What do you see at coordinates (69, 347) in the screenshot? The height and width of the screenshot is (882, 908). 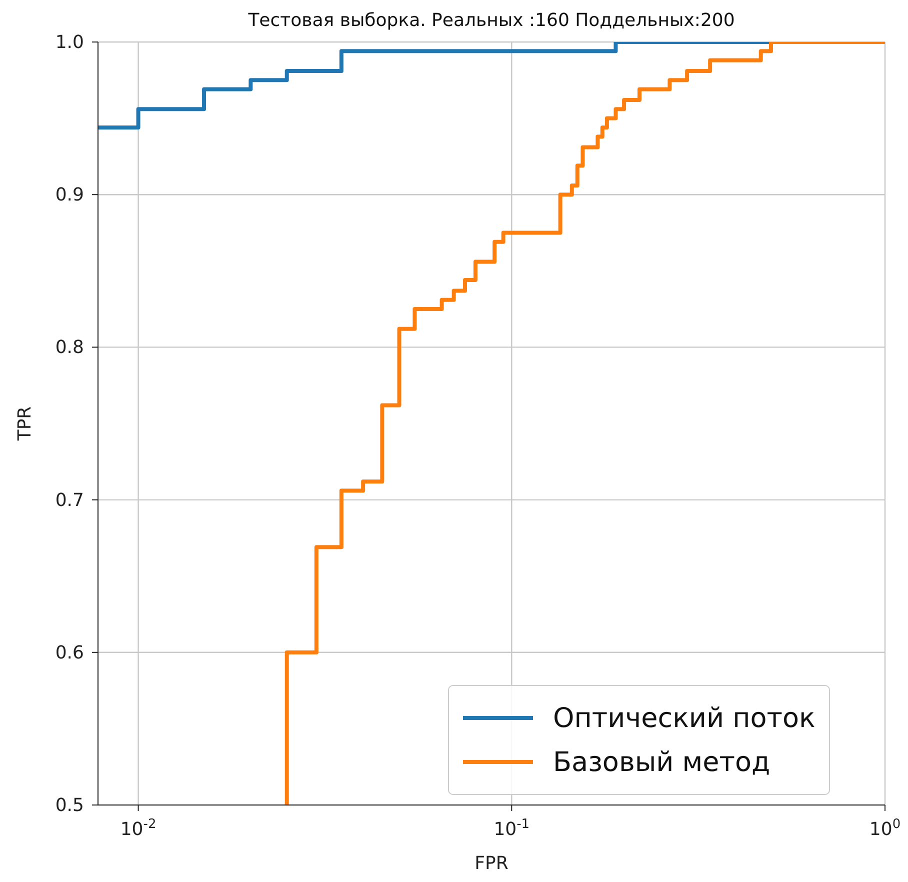 I see `y-tick-label: 0.8` at bounding box center [69, 347].